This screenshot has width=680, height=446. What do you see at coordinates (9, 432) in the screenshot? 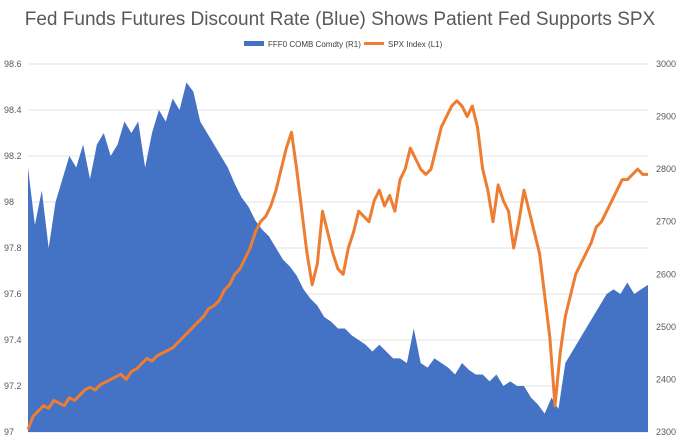
I see `left-tick-label: 97` at bounding box center [9, 432].